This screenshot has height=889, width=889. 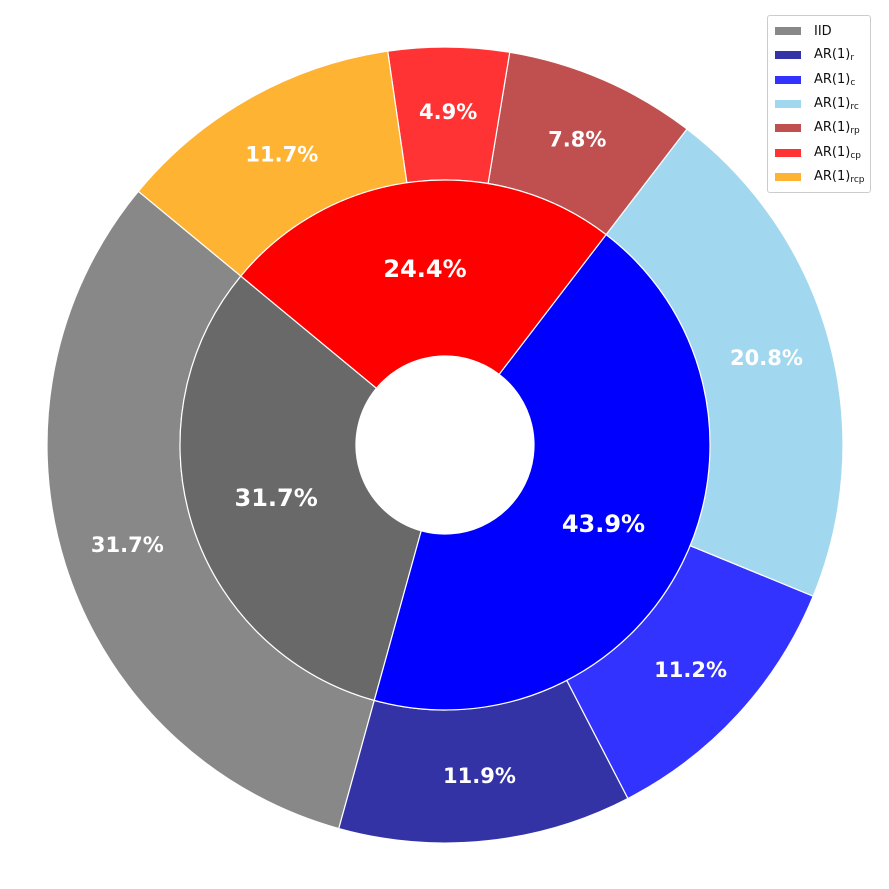 What do you see at coordinates (577, 139) in the screenshot?
I see `outer-slice-label-4: 7.8%` at bounding box center [577, 139].